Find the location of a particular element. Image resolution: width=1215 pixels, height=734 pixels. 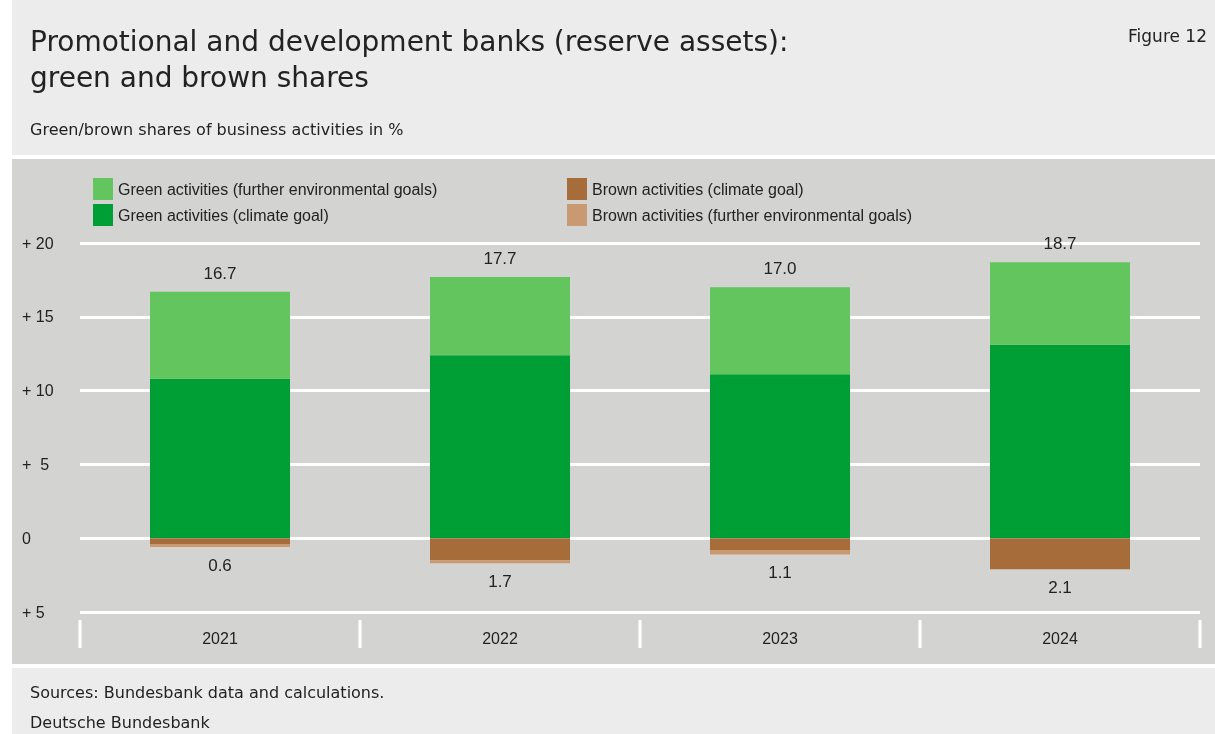

y-tick-label: 0 is located at coordinates (26, 538).